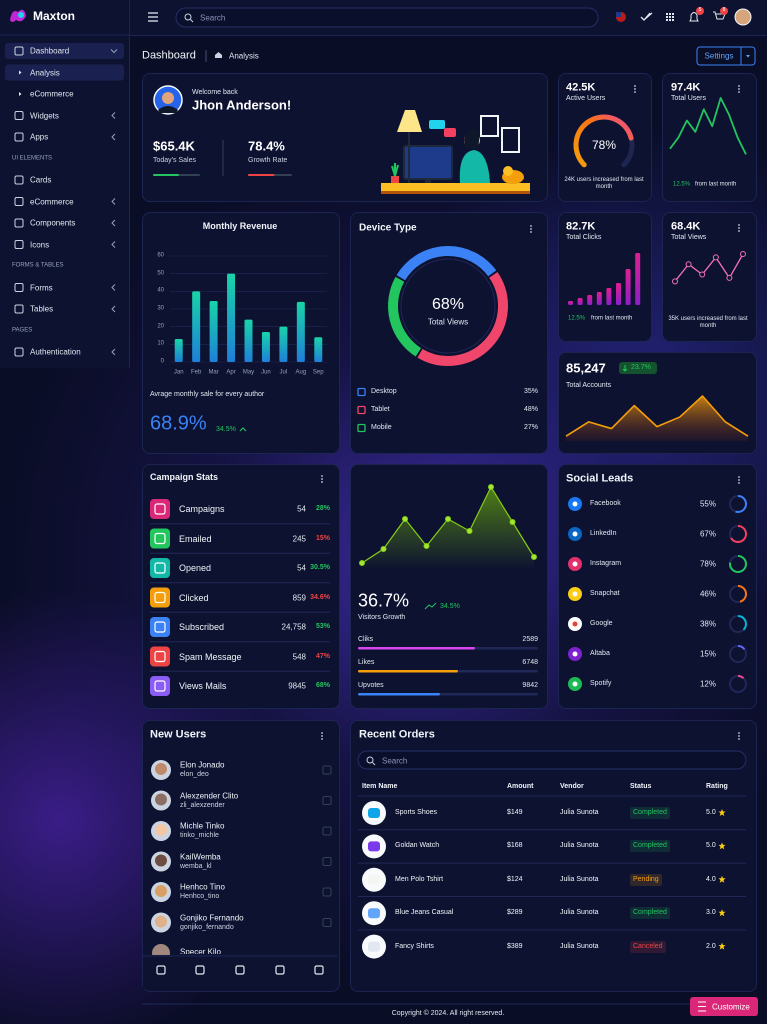  I want to click on menu-item: Forms, so click(41, 287).